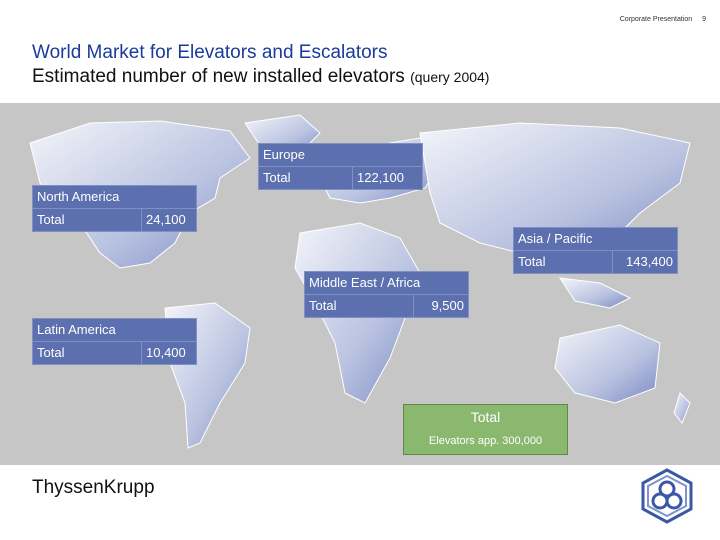  I want to click on region-north-america-name: North America, so click(114, 197).